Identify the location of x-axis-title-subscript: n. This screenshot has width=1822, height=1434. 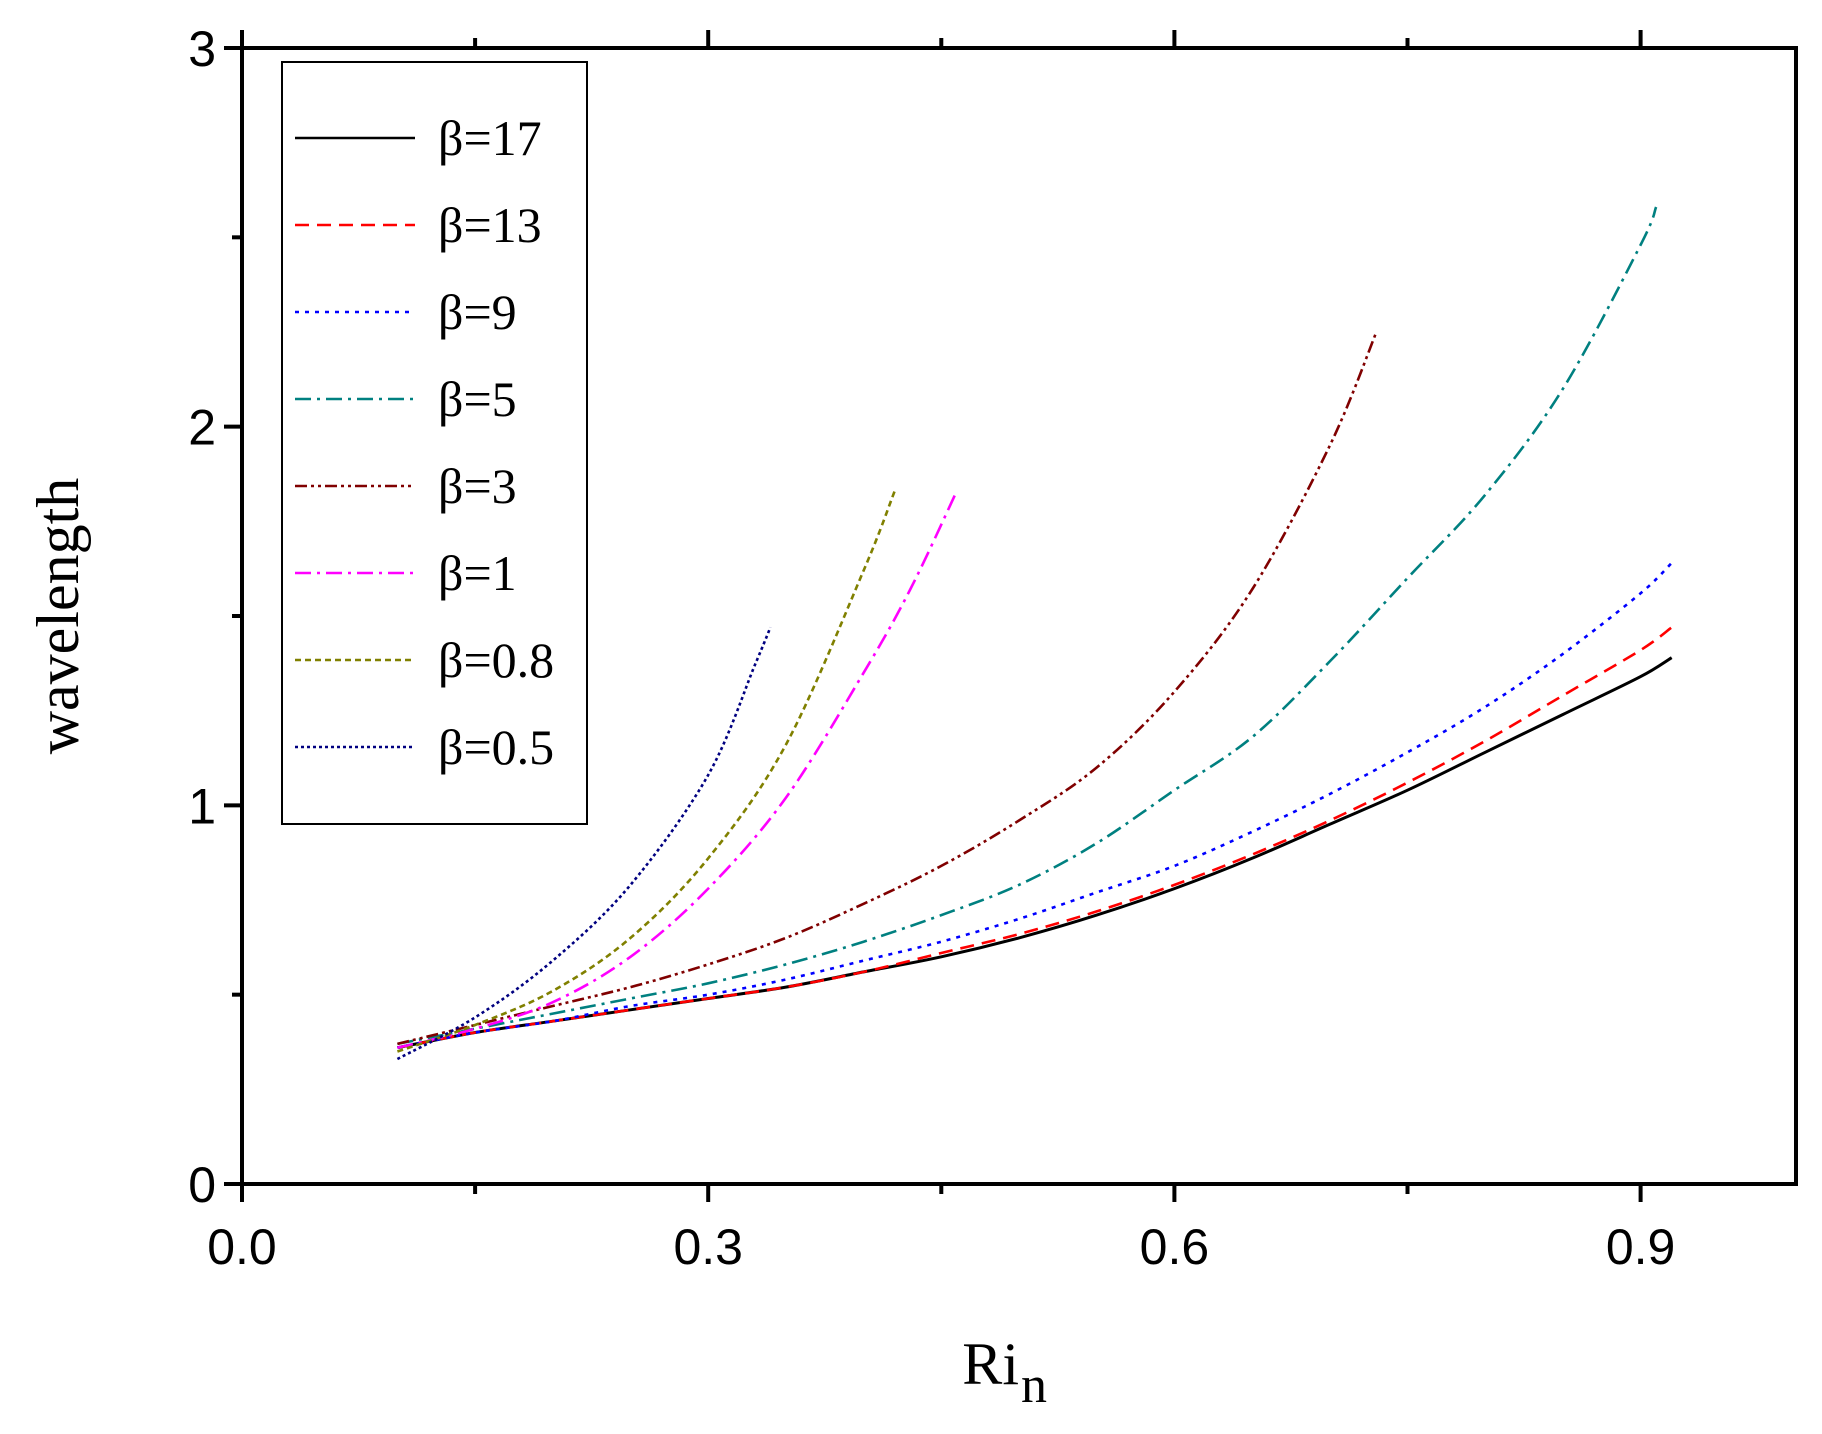
(1034, 1385).